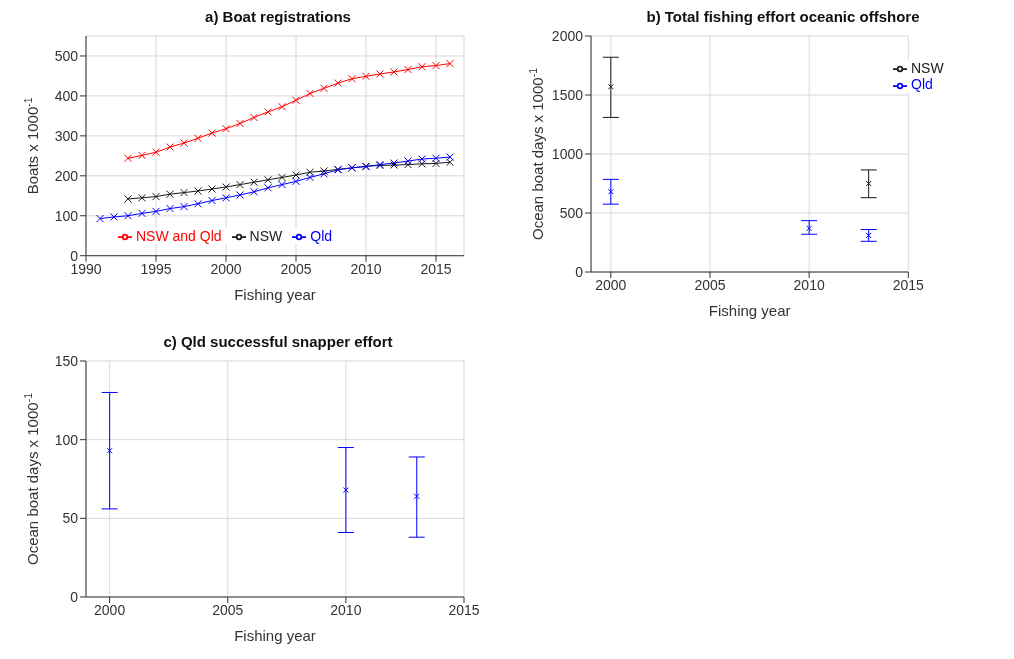  Describe the element at coordinates (567, 35) in the screenshot. I see `y-tick-label: 2000` at that location.